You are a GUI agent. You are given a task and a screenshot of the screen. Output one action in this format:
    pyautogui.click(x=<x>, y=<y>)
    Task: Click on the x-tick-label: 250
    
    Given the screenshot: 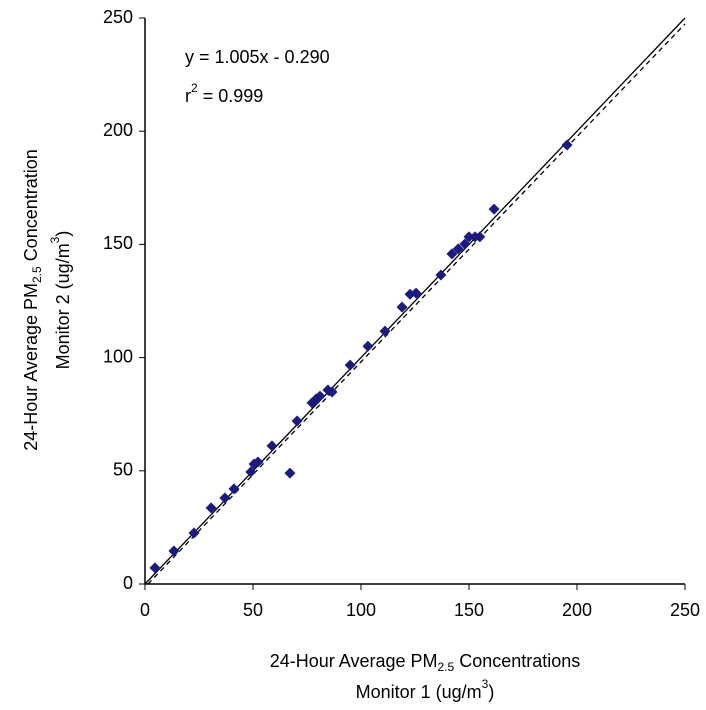 What is the action you would take?
    pyautogui.click(x=685, y=610)
    